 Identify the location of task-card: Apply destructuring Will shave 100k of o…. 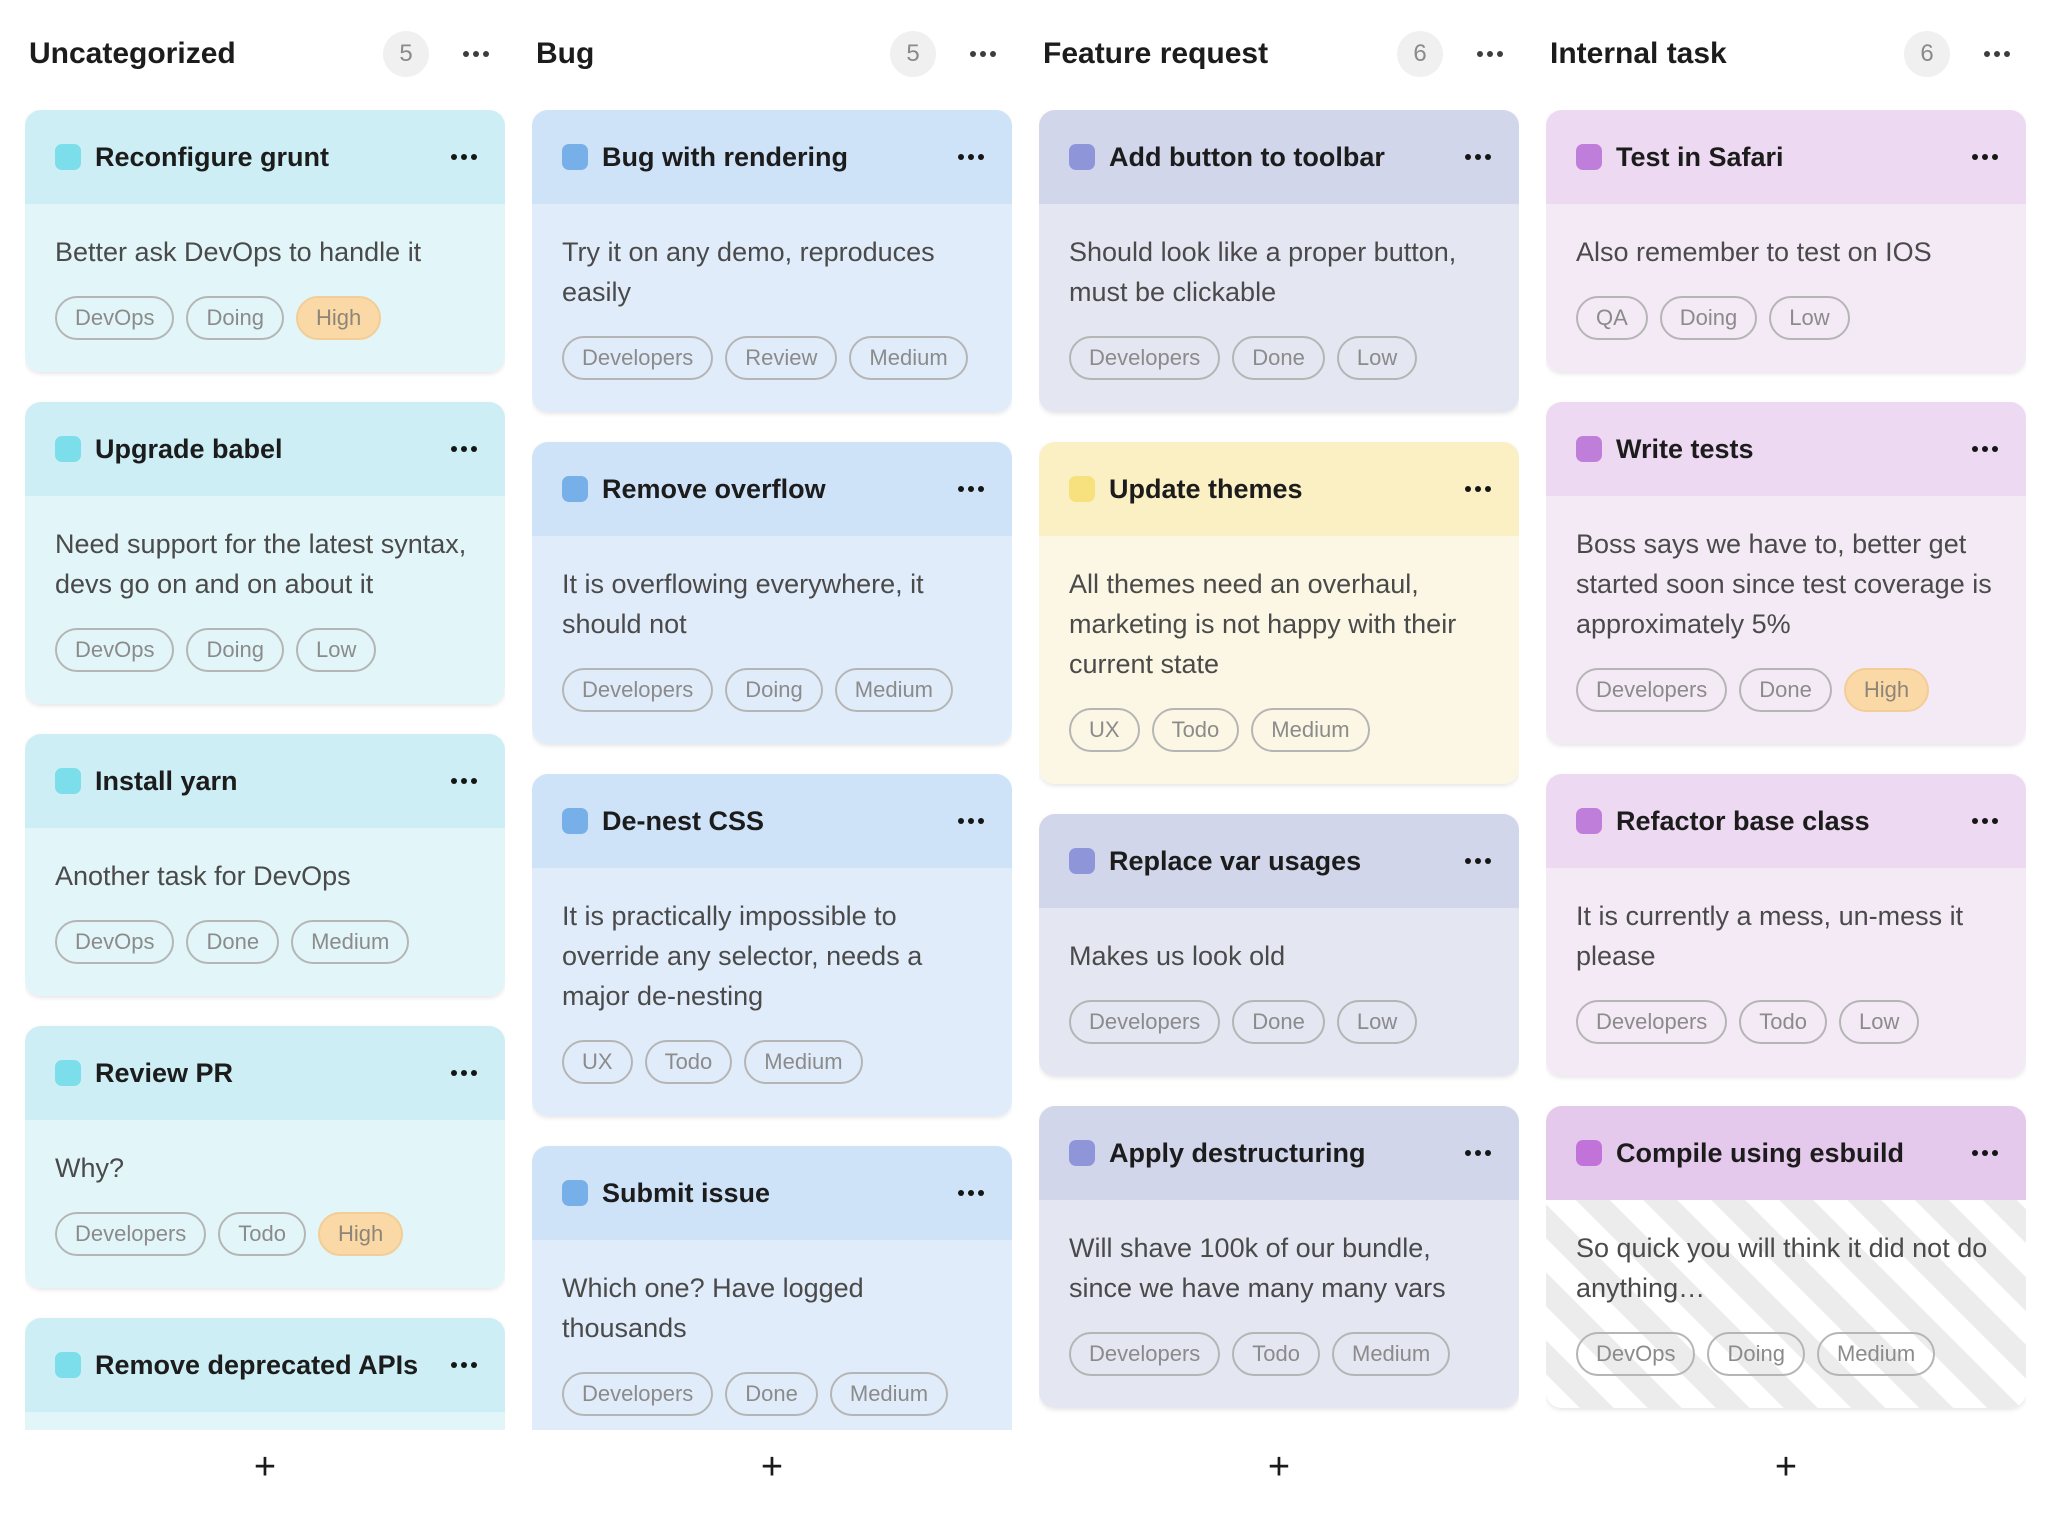
(1279, 1257).